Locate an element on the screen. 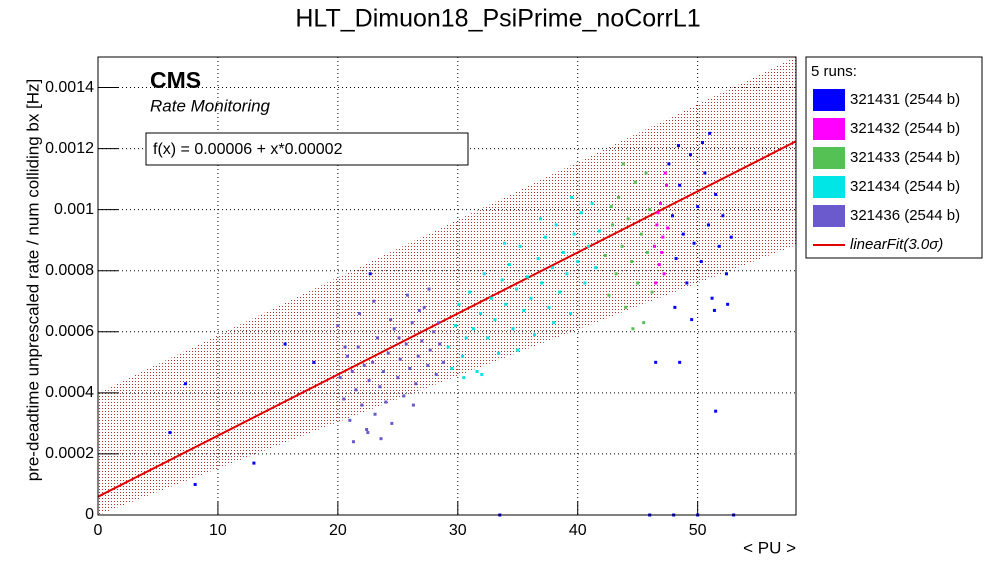 This screenshot has width=996, height=572. y-tick-label: 0.001 is located at coordinates (74, 209).